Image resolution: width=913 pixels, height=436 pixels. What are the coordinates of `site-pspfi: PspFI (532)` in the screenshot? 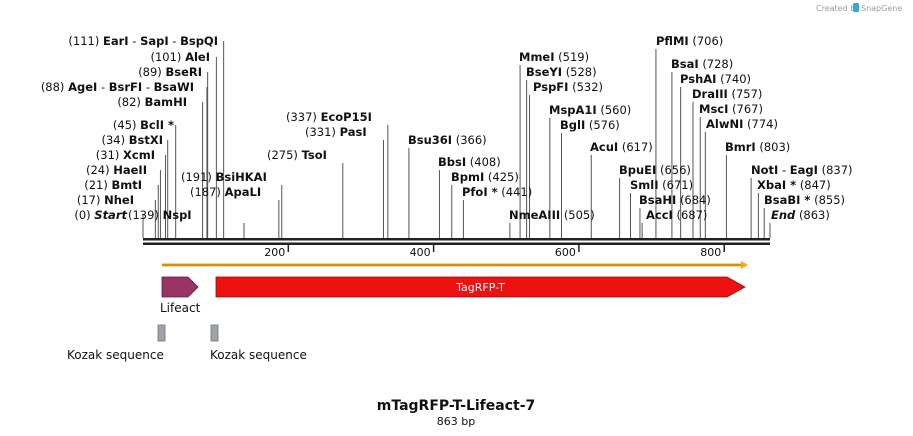 It's located at (568, 87).